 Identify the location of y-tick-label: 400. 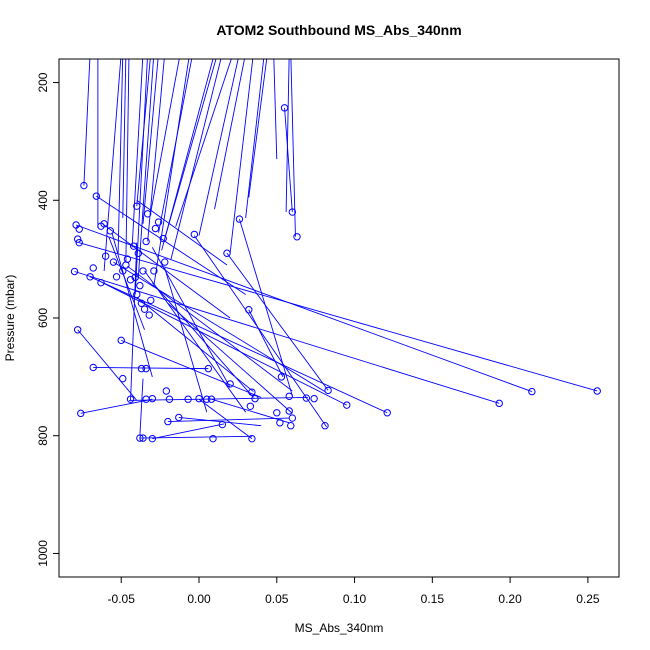
(43, 200).